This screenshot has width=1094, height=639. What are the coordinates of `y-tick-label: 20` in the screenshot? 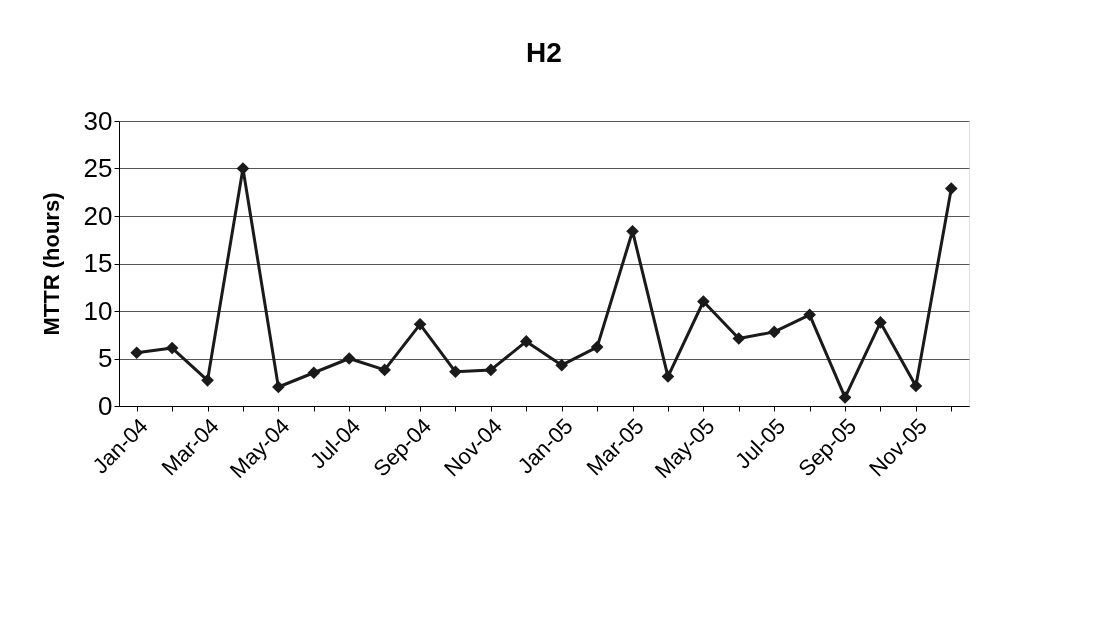 It's located at (98, 215).